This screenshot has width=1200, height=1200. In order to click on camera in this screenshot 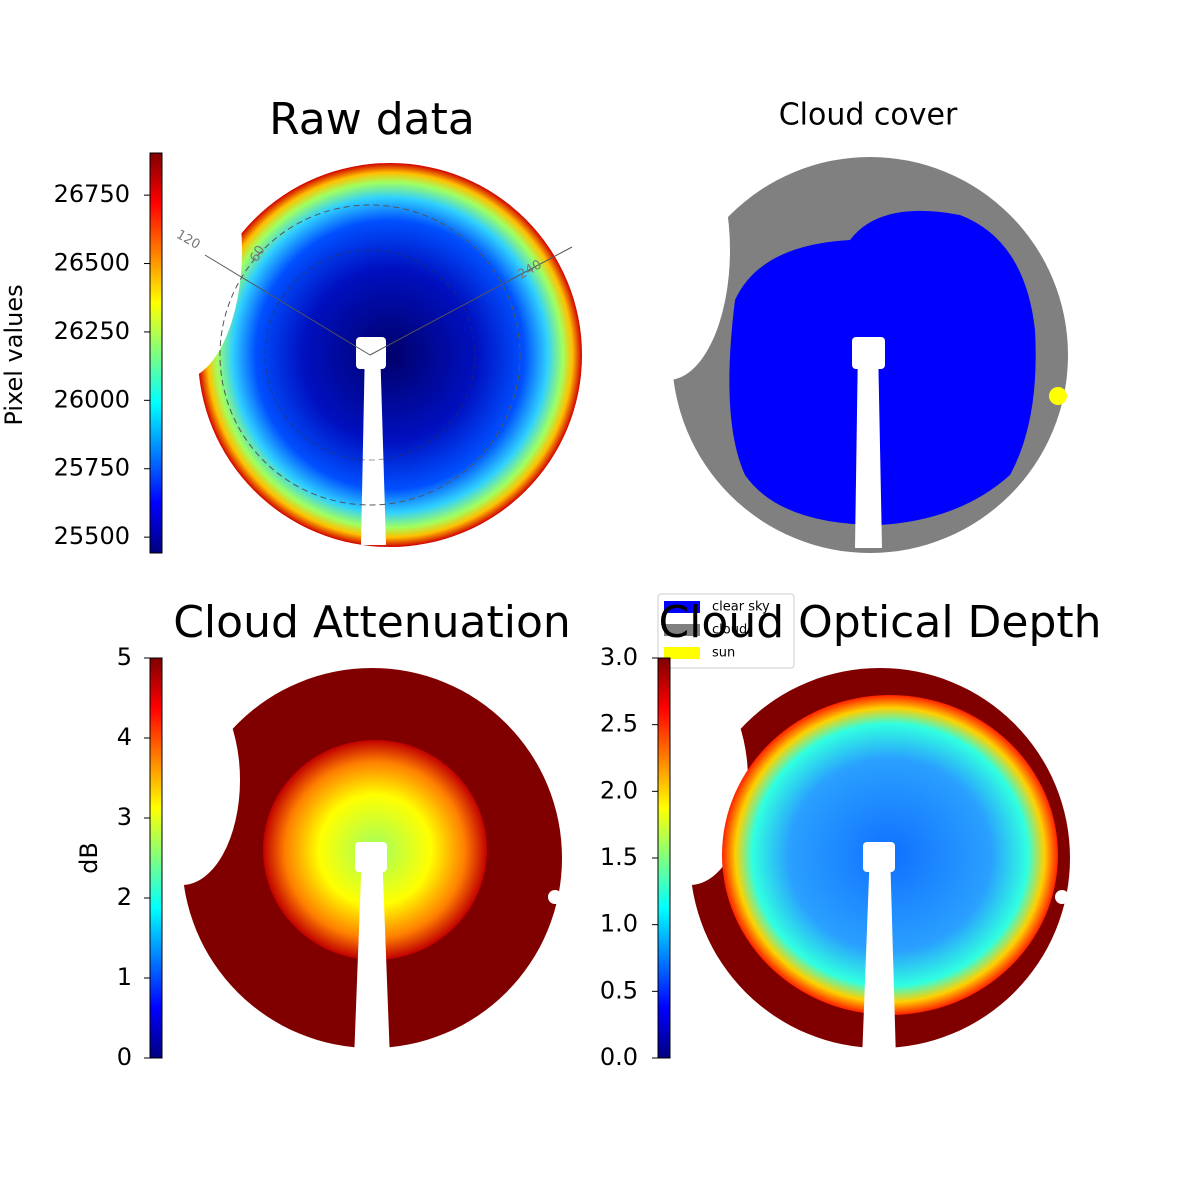, I will do `click(868, 353)`.